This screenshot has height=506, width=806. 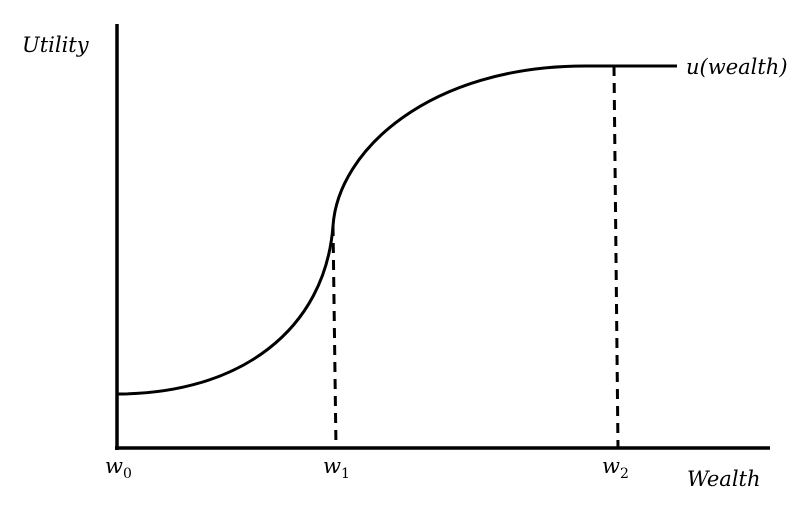 What do you see at coordinates (724, 479) in the screenshot?
I see `x-axis-label: Wealth` at bounding box center [724, 479].